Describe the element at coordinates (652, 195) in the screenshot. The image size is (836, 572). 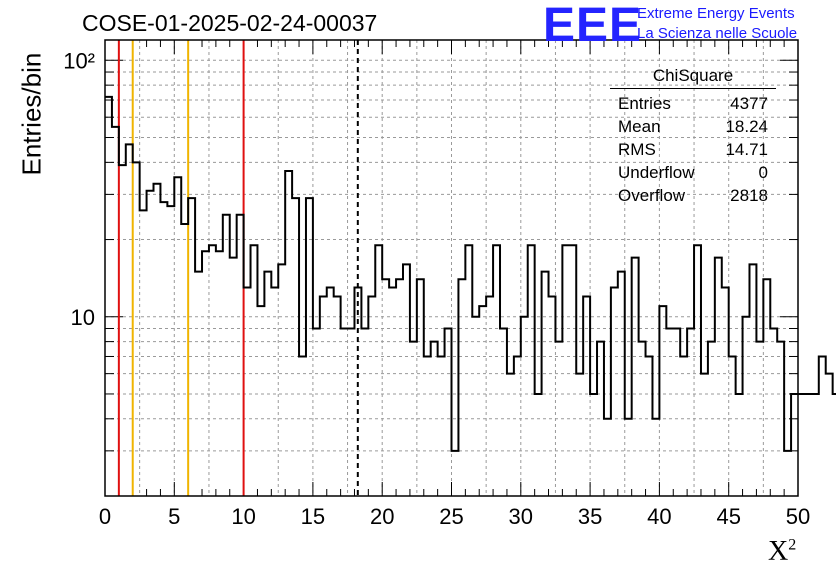
I see `stats-label: Overflow` at that location.